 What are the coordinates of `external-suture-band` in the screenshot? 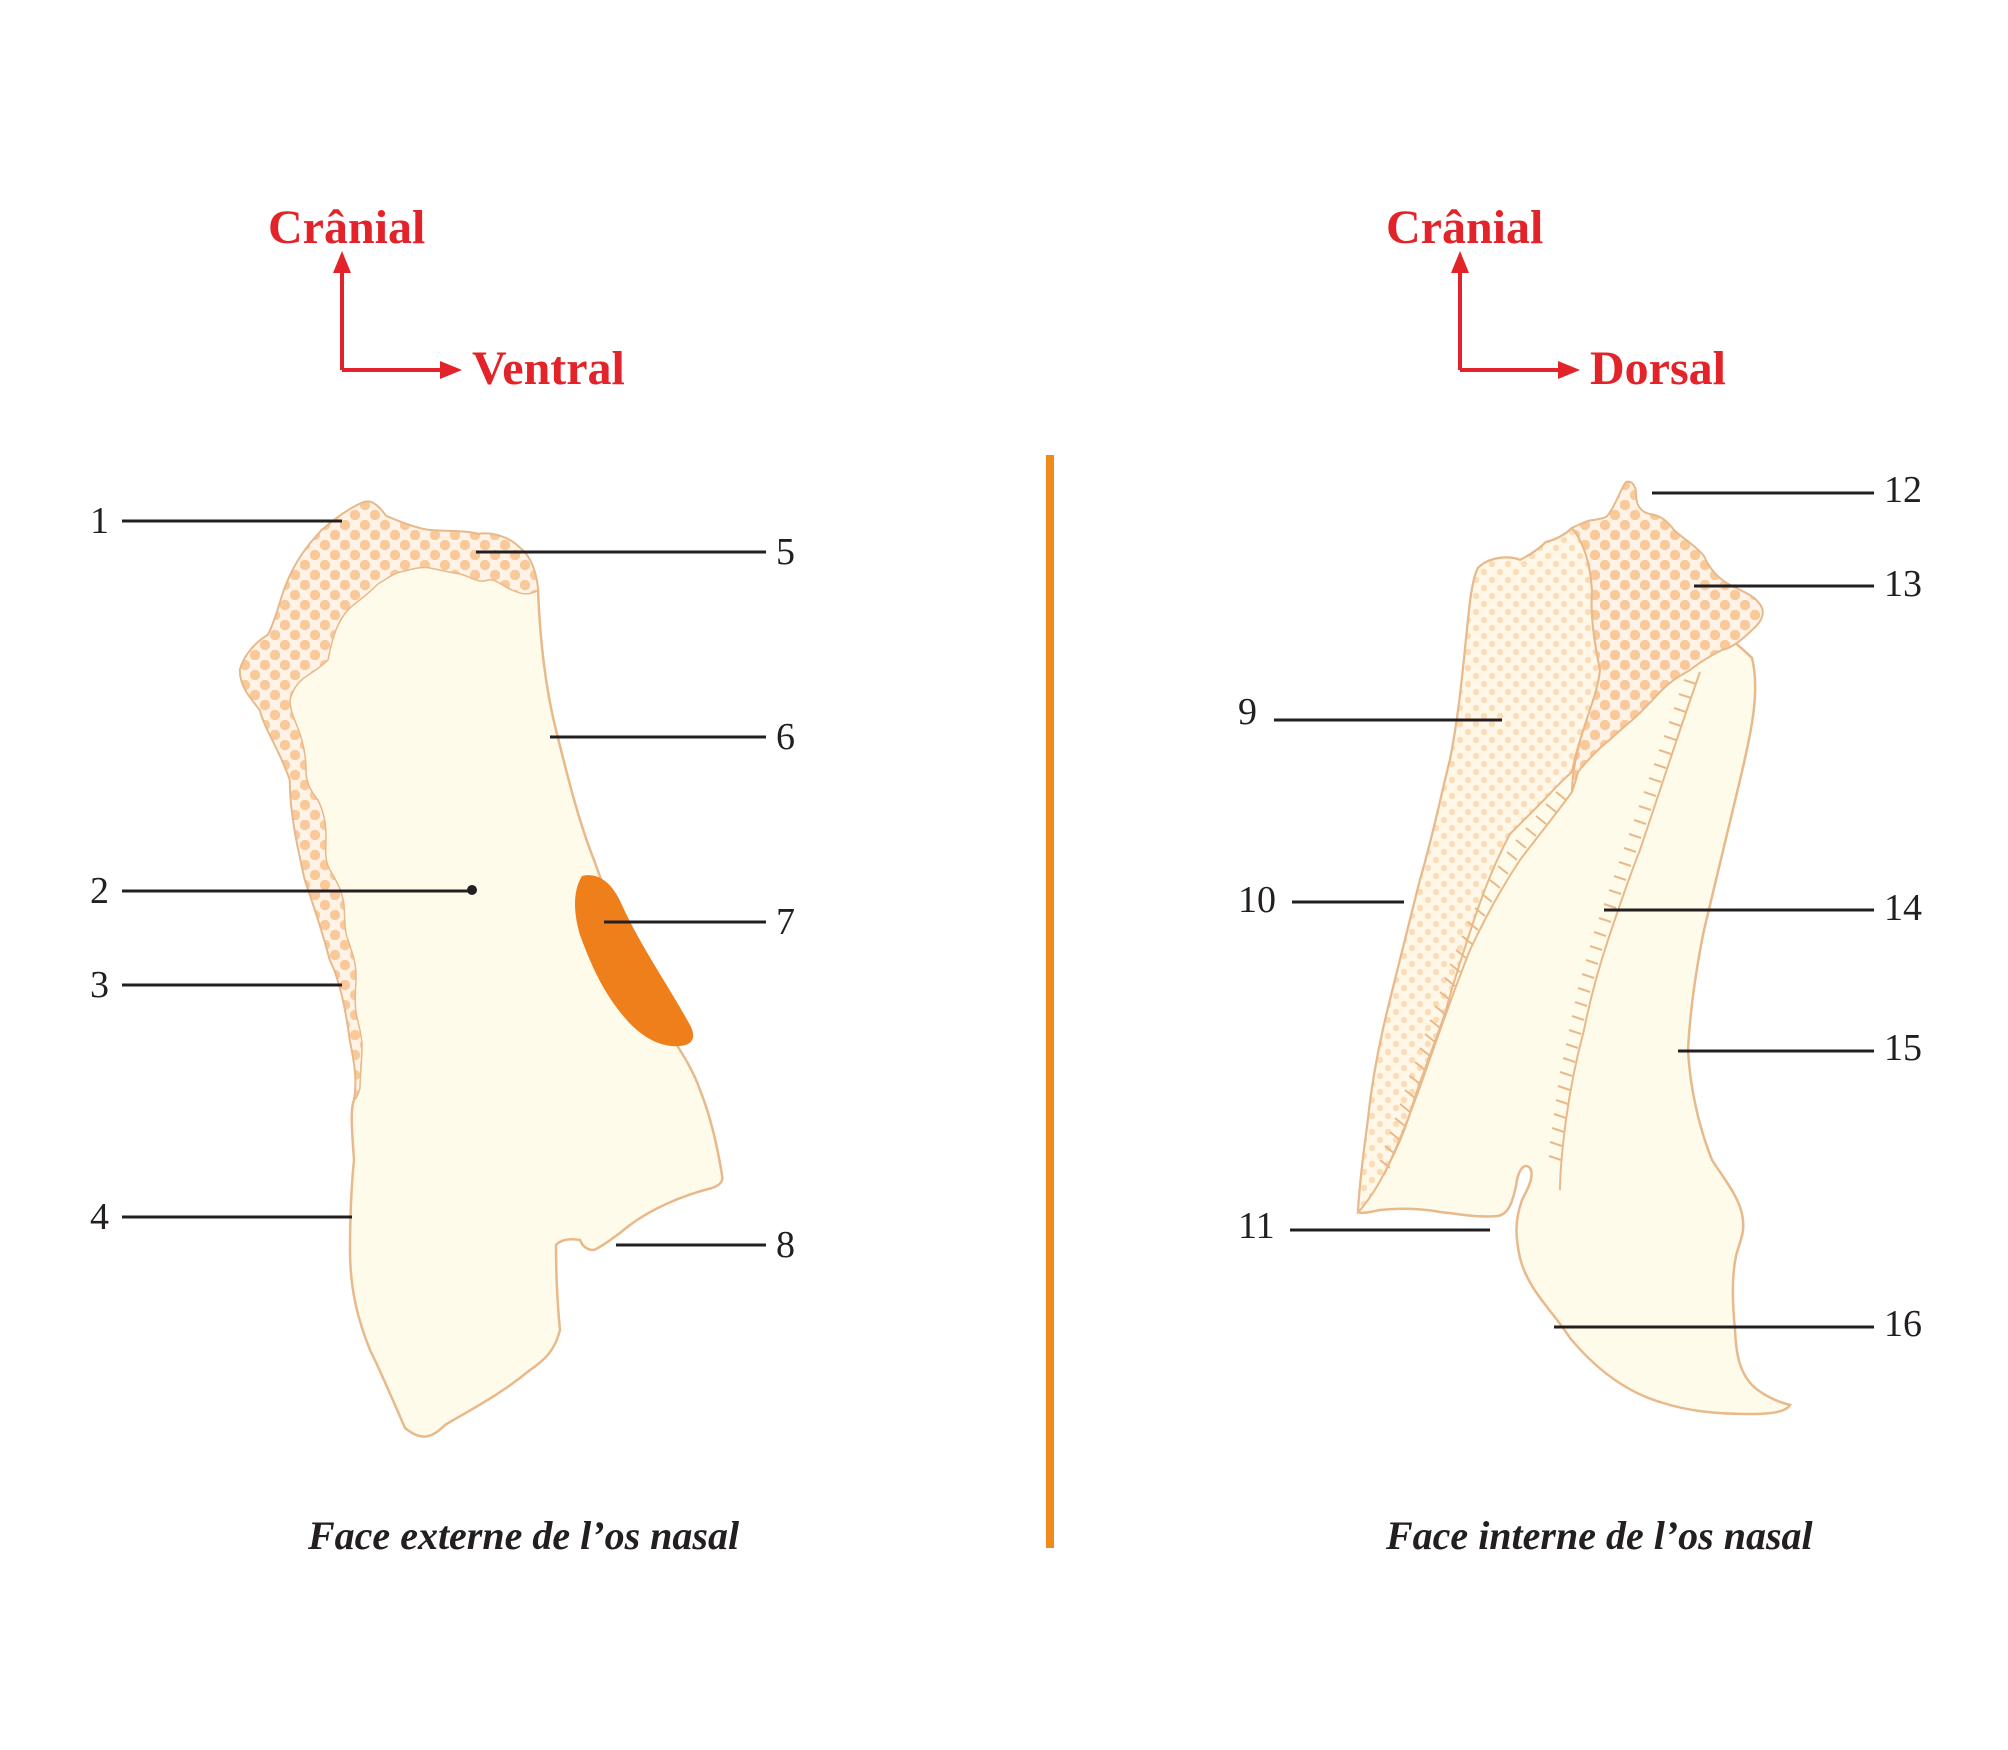 It's located at (389, 801).